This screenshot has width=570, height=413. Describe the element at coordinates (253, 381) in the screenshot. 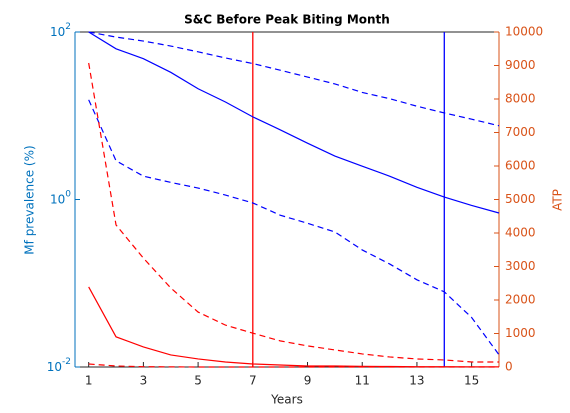

I see `x-tick-label: 7` at that location.